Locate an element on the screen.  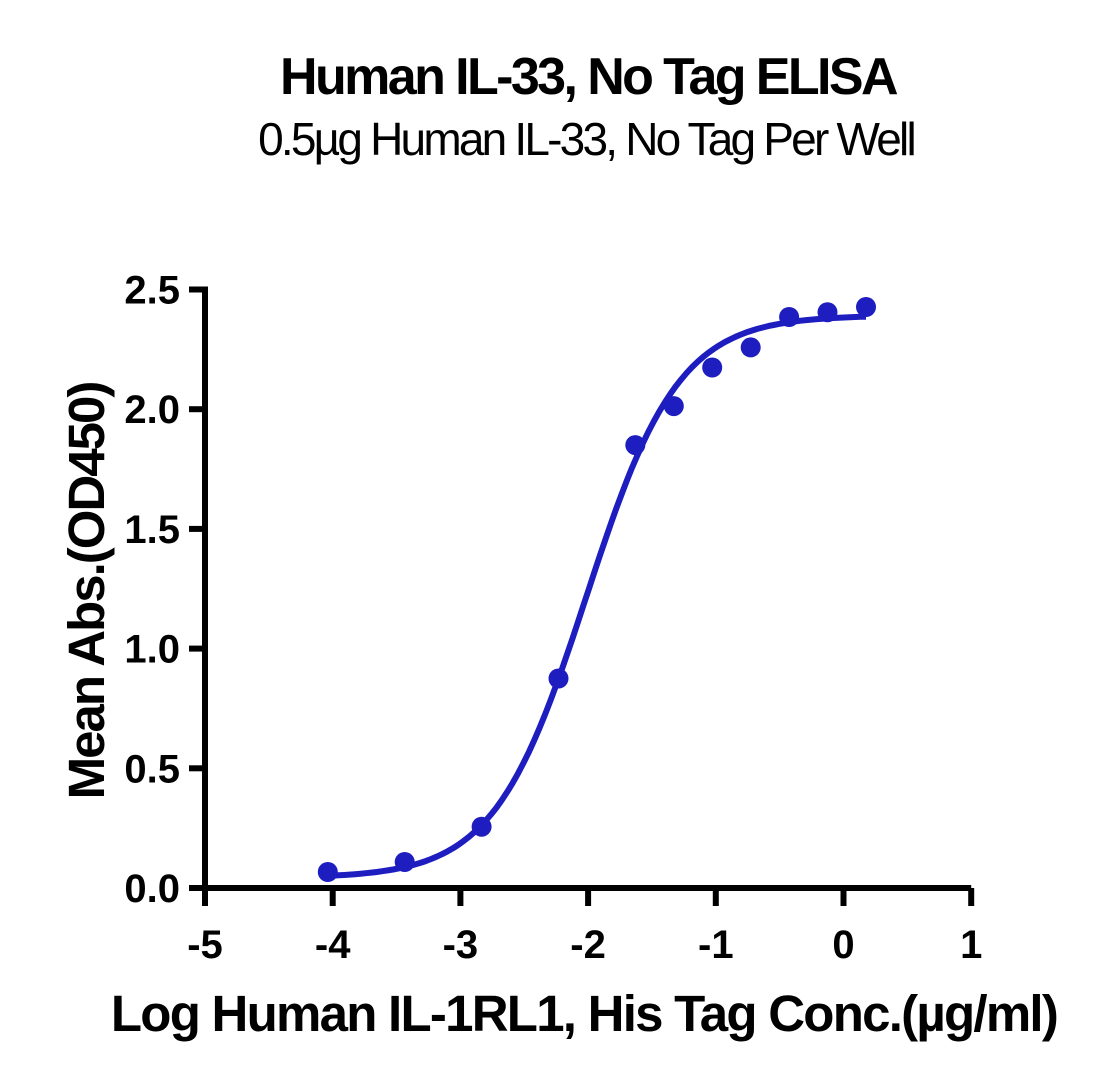
svg-text: 1 is located at coordinates (971, 945).